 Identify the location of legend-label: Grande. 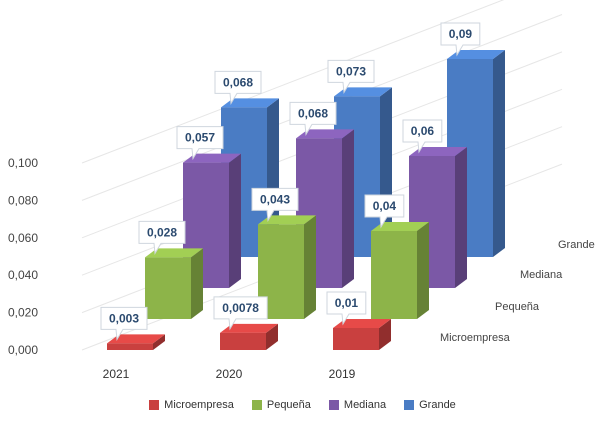
(437, 405).